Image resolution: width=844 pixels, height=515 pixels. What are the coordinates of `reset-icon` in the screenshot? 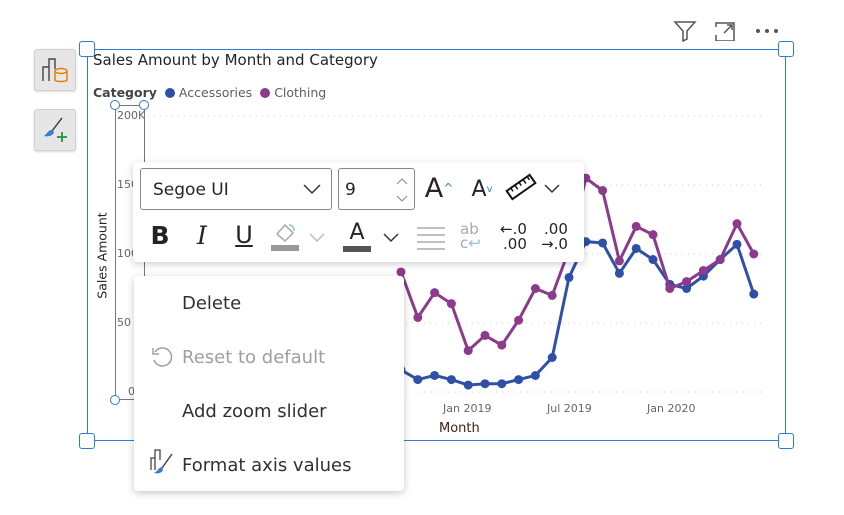 It's located at (162, 357).